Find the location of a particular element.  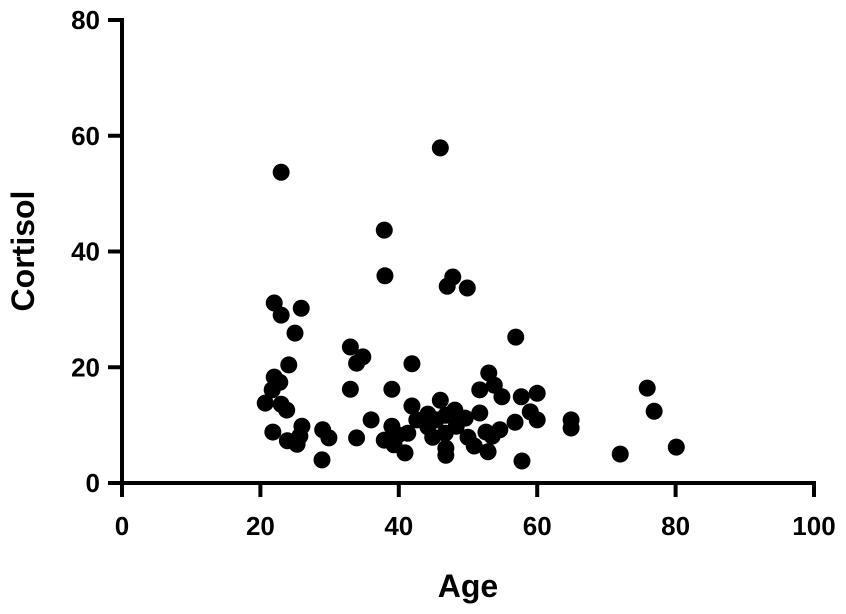

x-tick-label: 100 is located at coordinates (813, 526).